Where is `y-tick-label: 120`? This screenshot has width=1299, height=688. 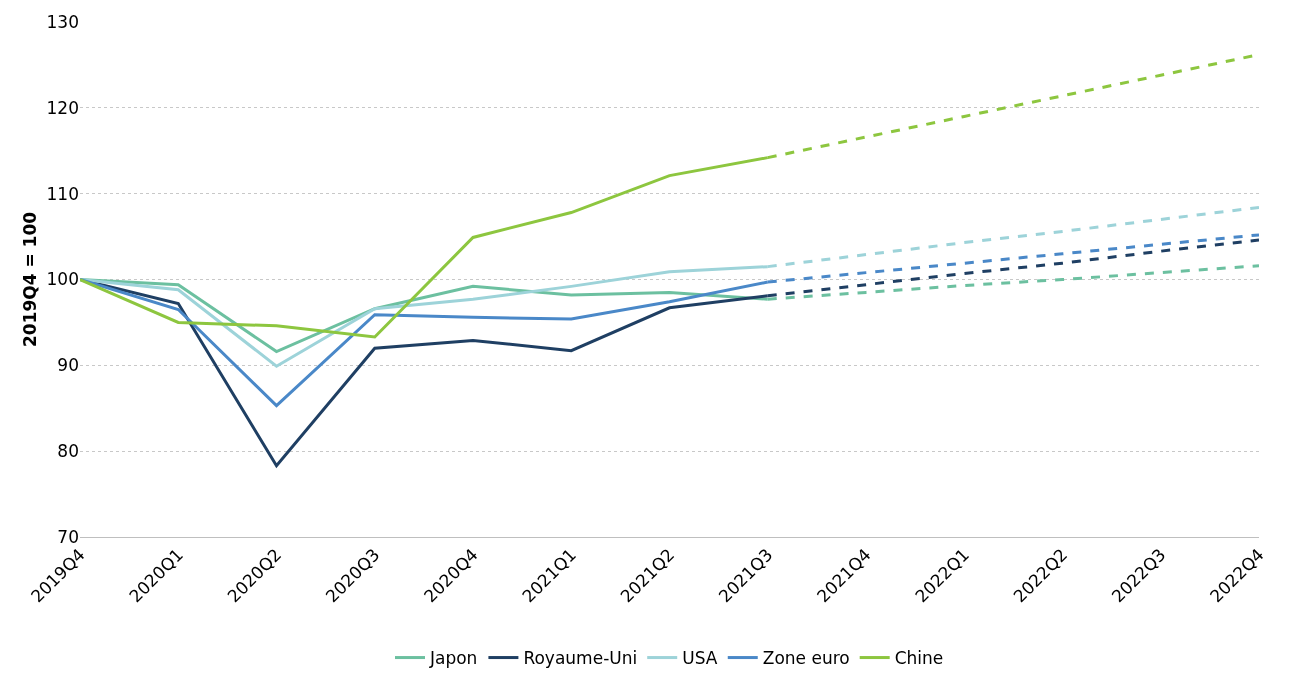
y-tick-label: 120 is located at coordinates (62, 107).